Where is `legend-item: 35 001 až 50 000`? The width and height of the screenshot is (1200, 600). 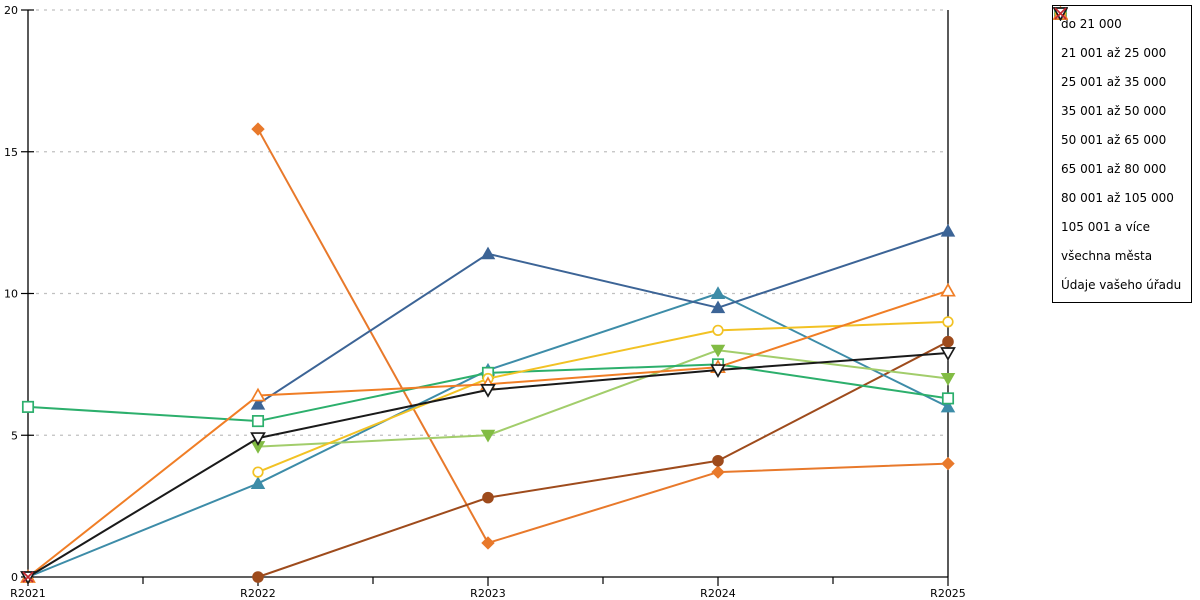 legend-item: 35 001 až 50 000 is located at coordinates (1117, 65).